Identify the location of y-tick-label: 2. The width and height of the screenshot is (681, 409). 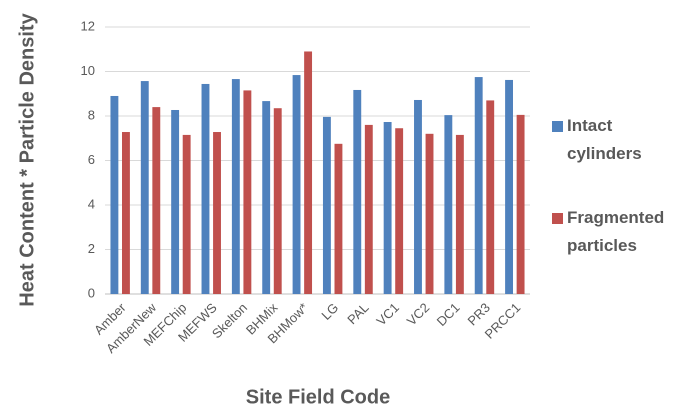
(91, 248).